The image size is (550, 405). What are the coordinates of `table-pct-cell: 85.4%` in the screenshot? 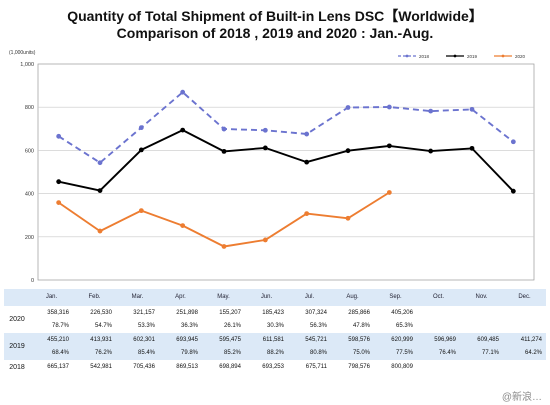 It's located at (137, 353).